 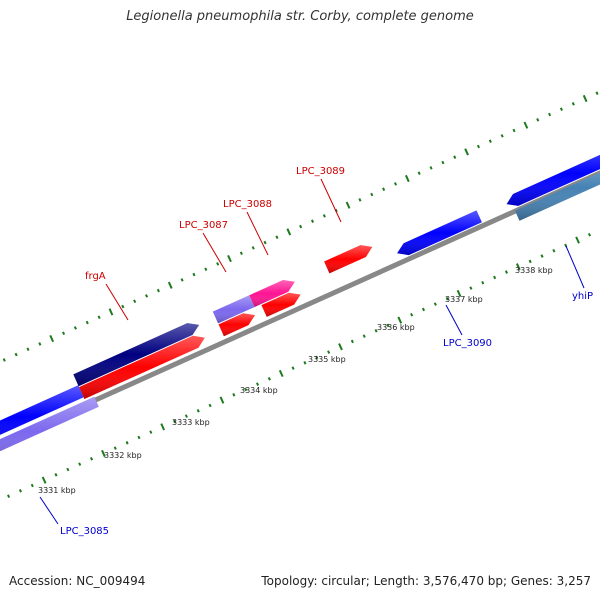 I want to click on gene-label: LPC_3090, so click(x=467, y=343).